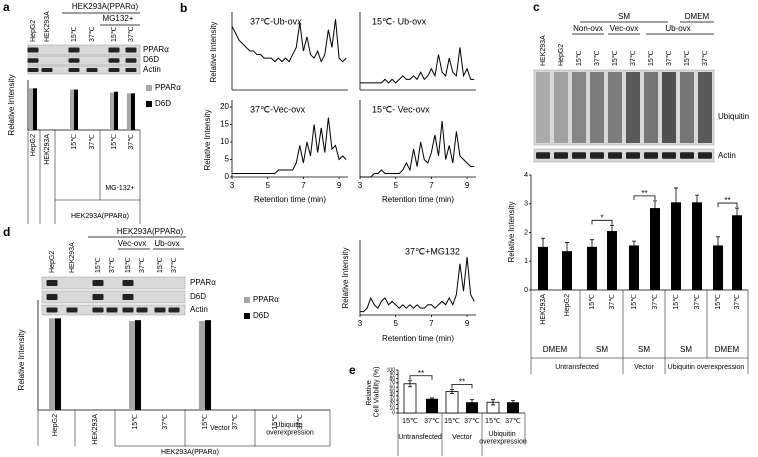 This screenshot has height=457, width=758. Describe the element at coordinates (227, 159) in the screenshot. I see `y-tick-label: 5` at that location.